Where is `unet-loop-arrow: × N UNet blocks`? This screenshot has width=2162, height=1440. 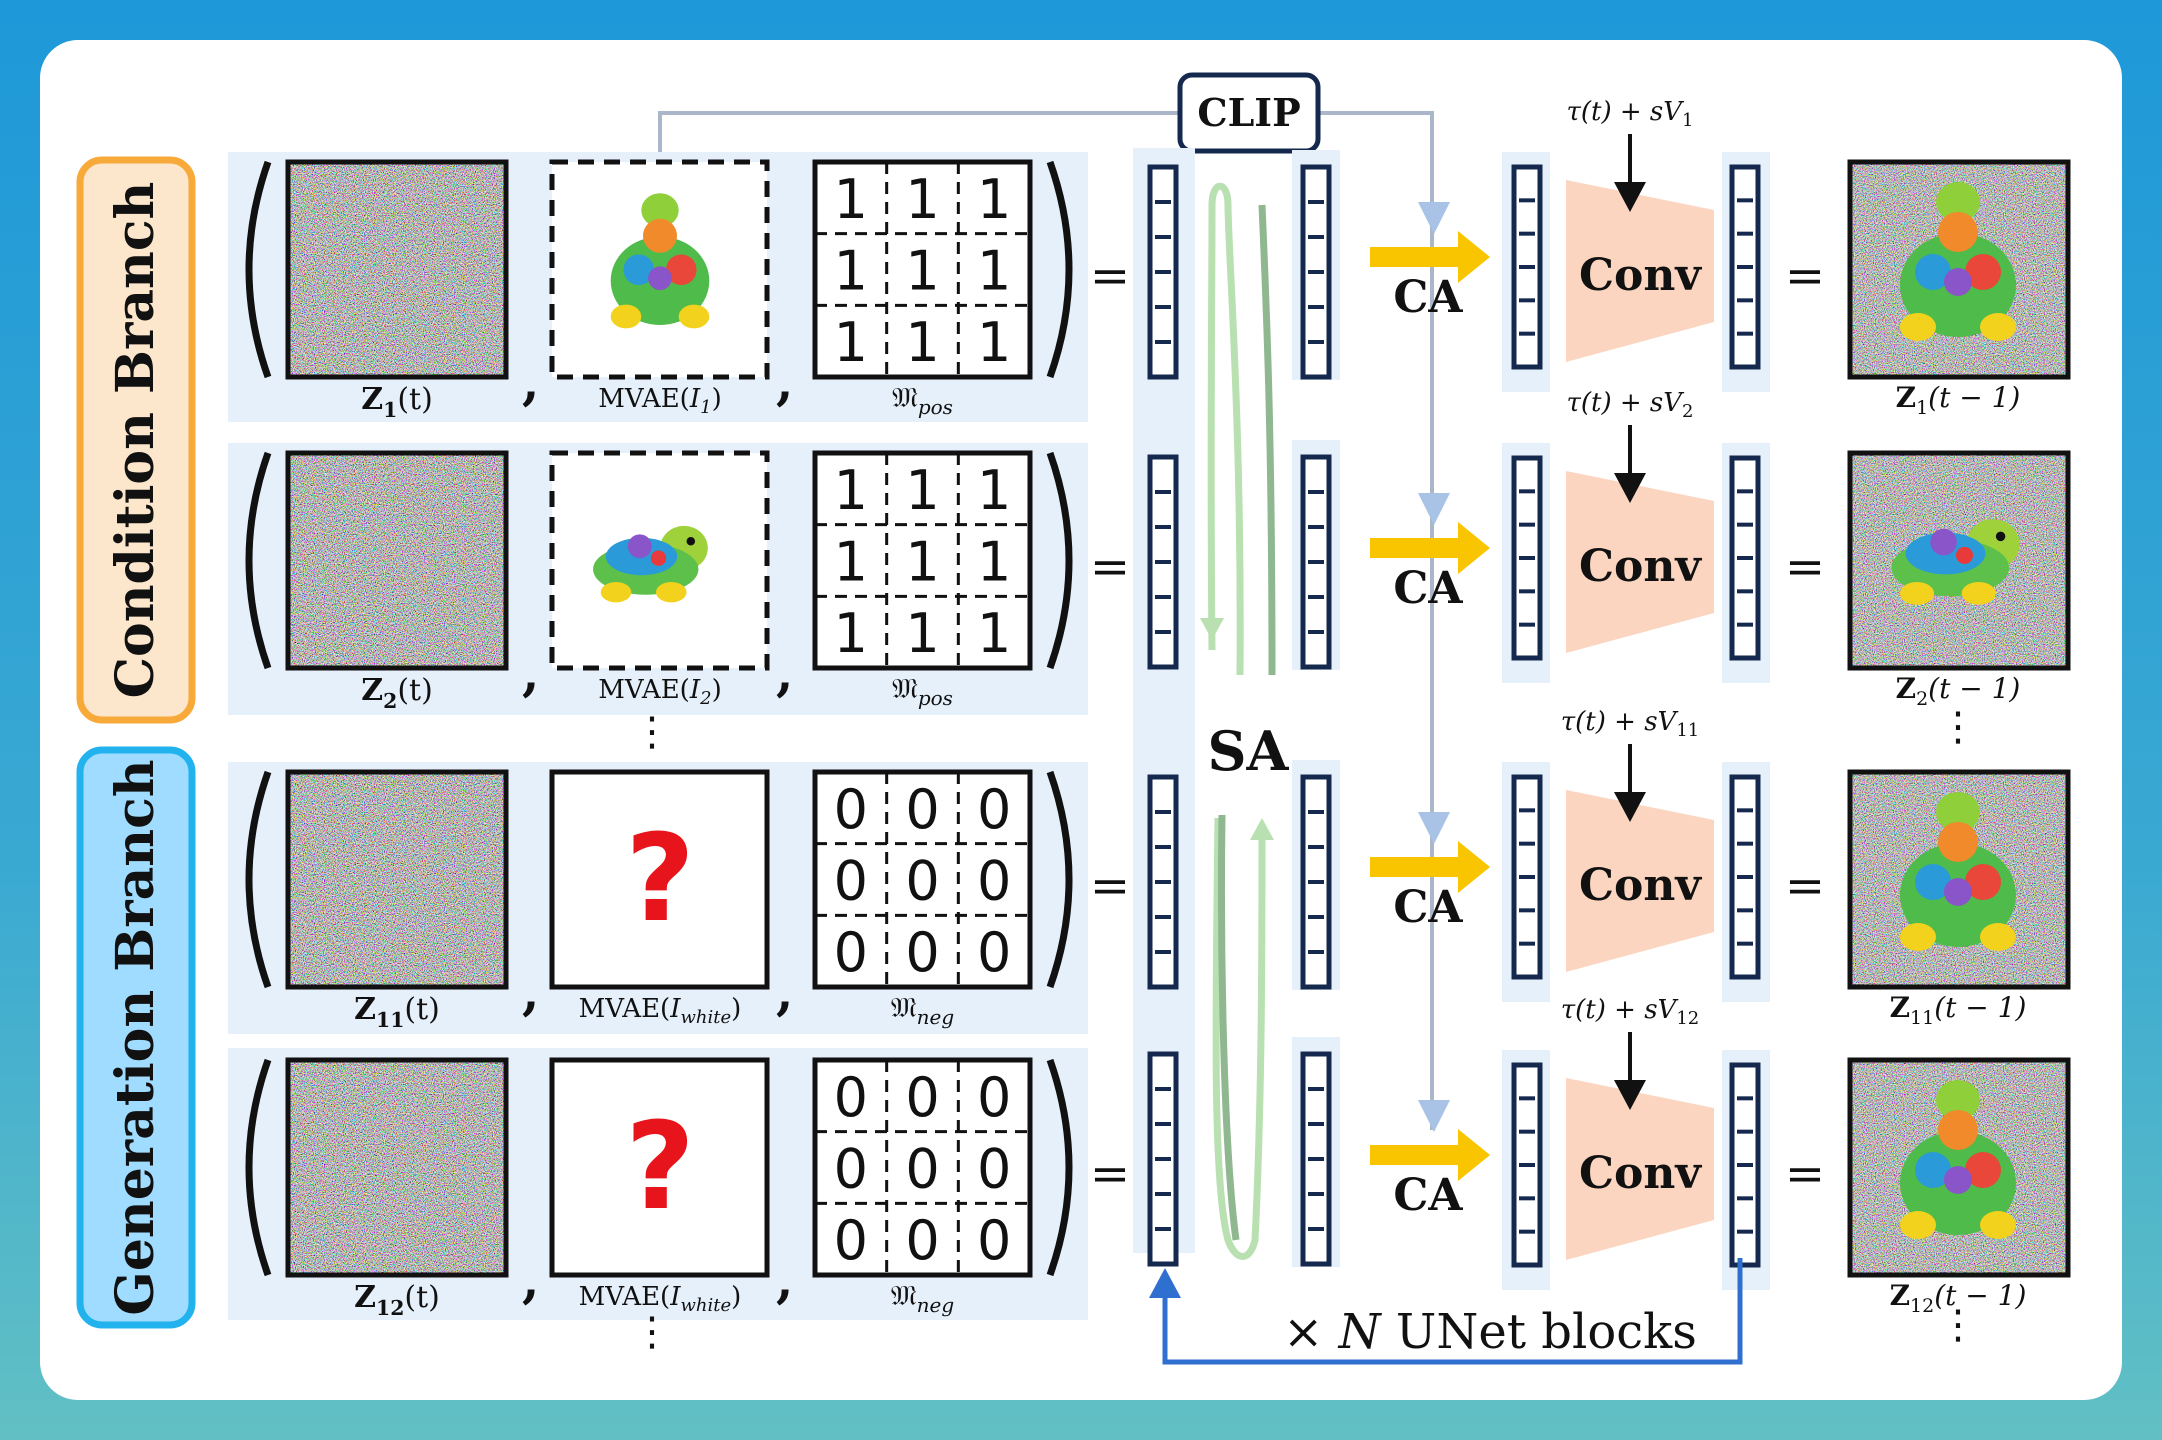 unet-loop-arrow: × N UNet blocks is located at coordinates (1446, 1311).